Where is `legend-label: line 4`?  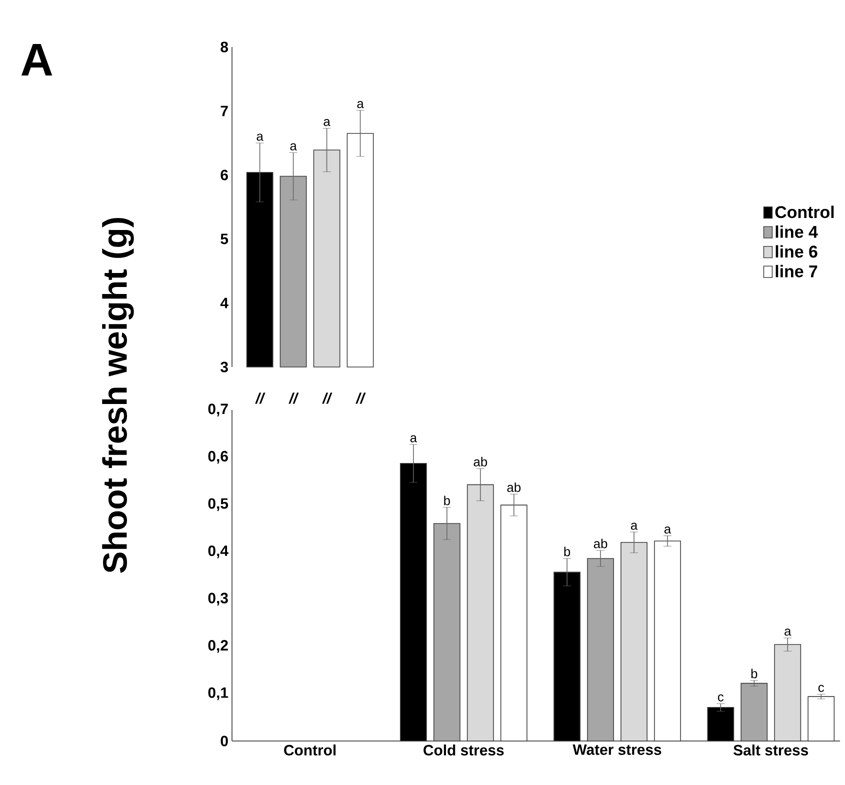 legend-label: line 4 is located at coordinates (797, 231).